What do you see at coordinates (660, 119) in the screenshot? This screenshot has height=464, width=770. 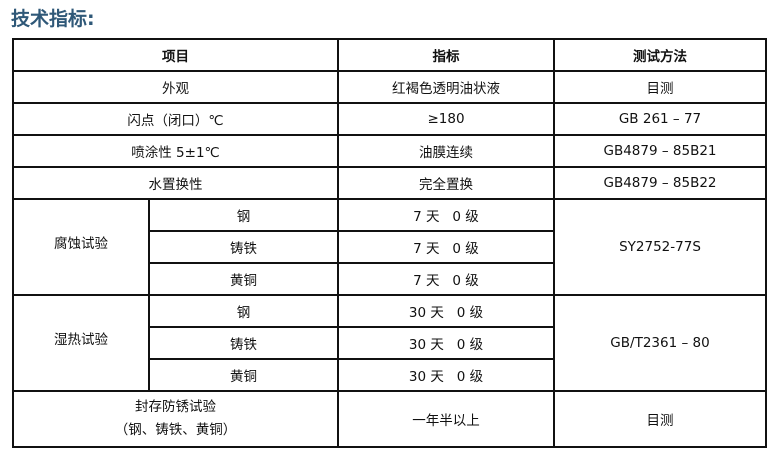 I see `method-cell: GB 261 – 77` at bounding box center [660, 119].